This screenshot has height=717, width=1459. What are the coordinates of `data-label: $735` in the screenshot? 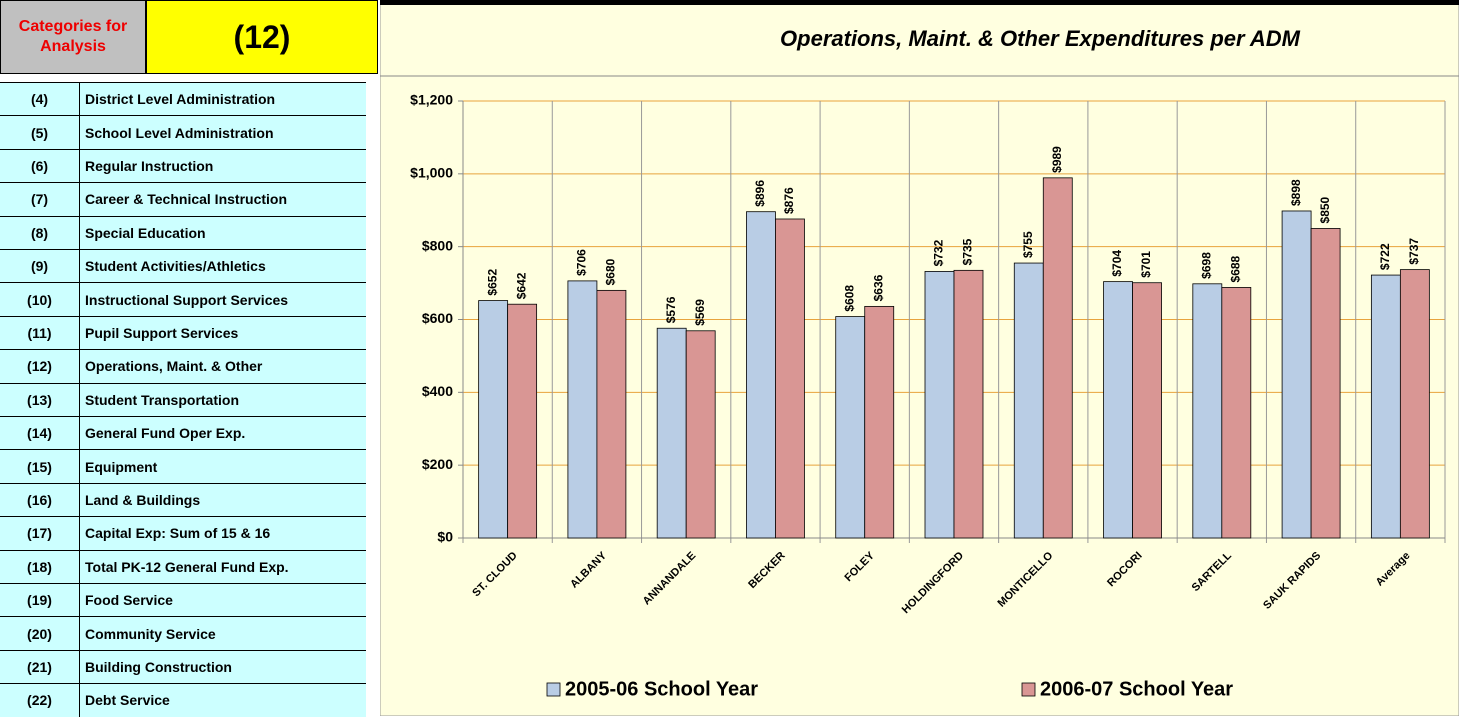 It's located at (968, 251).